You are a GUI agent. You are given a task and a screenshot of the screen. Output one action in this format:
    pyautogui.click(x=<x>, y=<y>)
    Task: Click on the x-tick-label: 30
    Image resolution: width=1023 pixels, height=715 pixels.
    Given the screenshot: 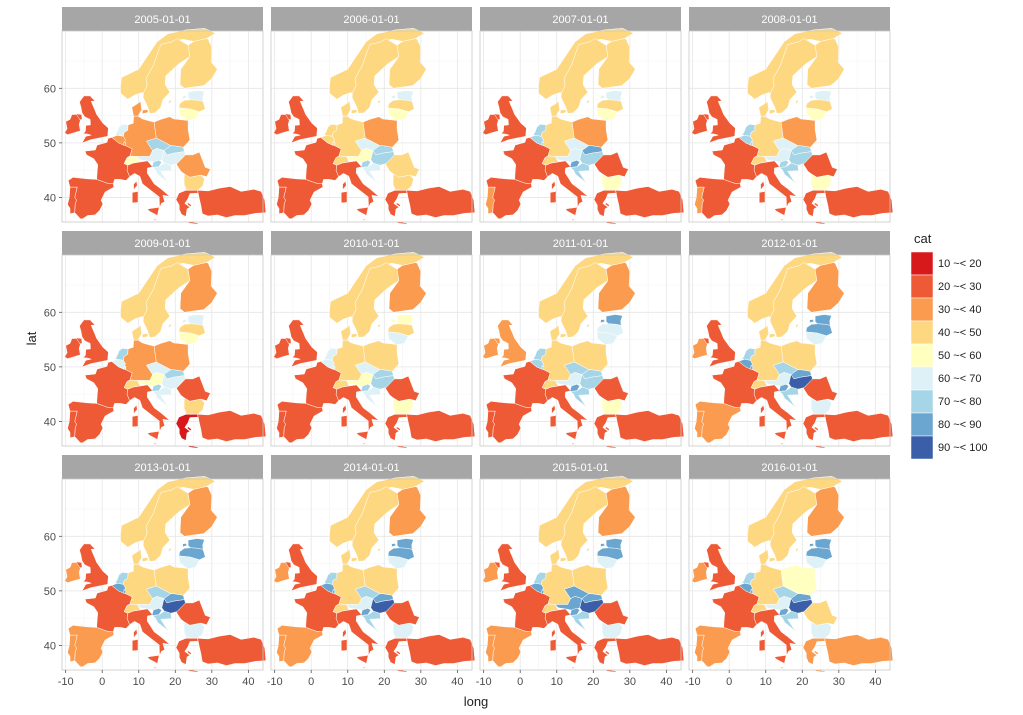 What is the action you would take?
    pyautogui.click(x=839, y=682)
    